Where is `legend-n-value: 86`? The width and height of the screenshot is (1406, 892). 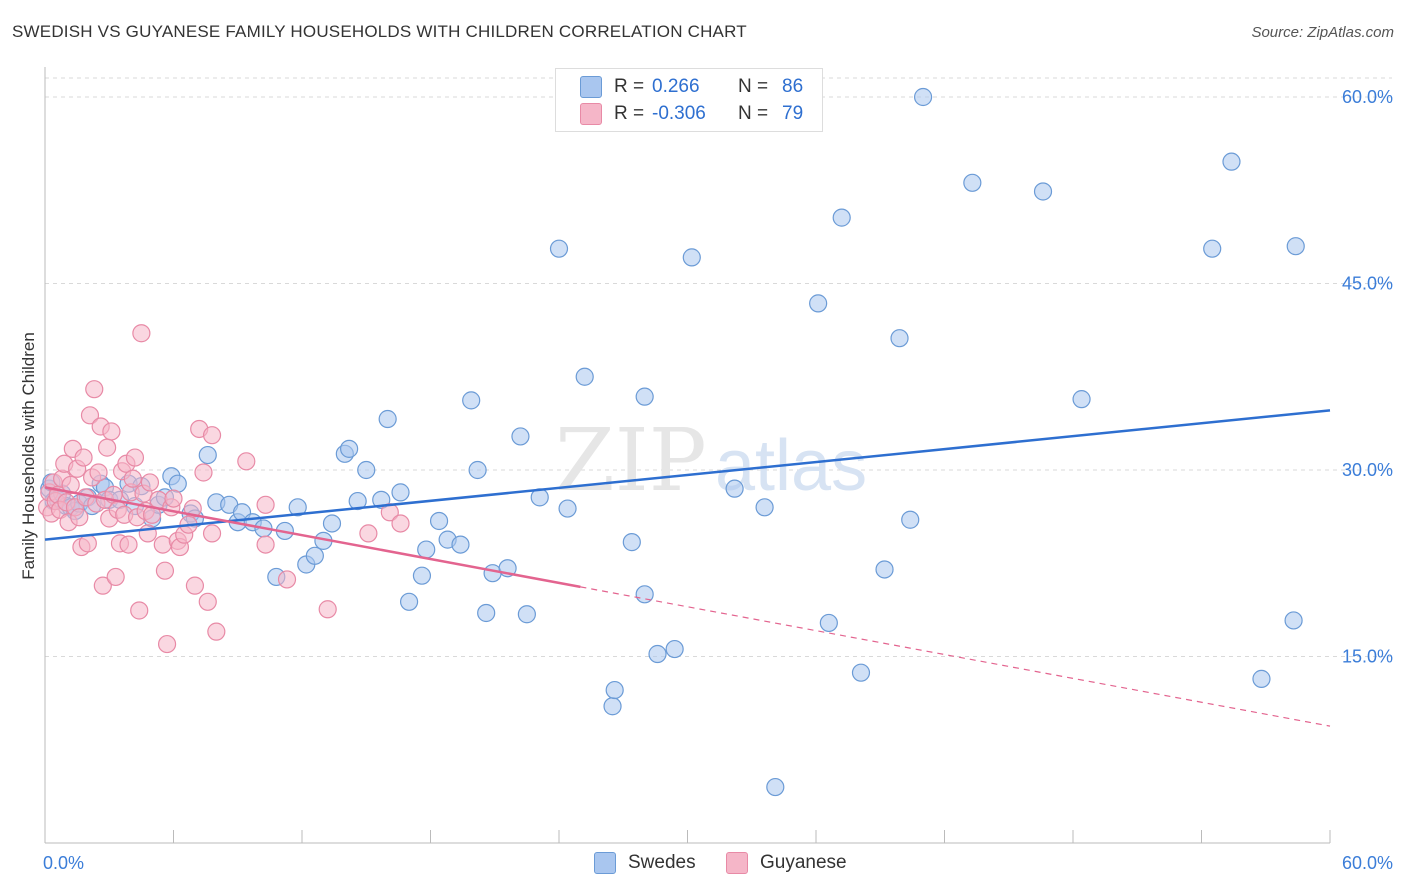
legend-n-value: 86 is located at coordinates (793, 86).